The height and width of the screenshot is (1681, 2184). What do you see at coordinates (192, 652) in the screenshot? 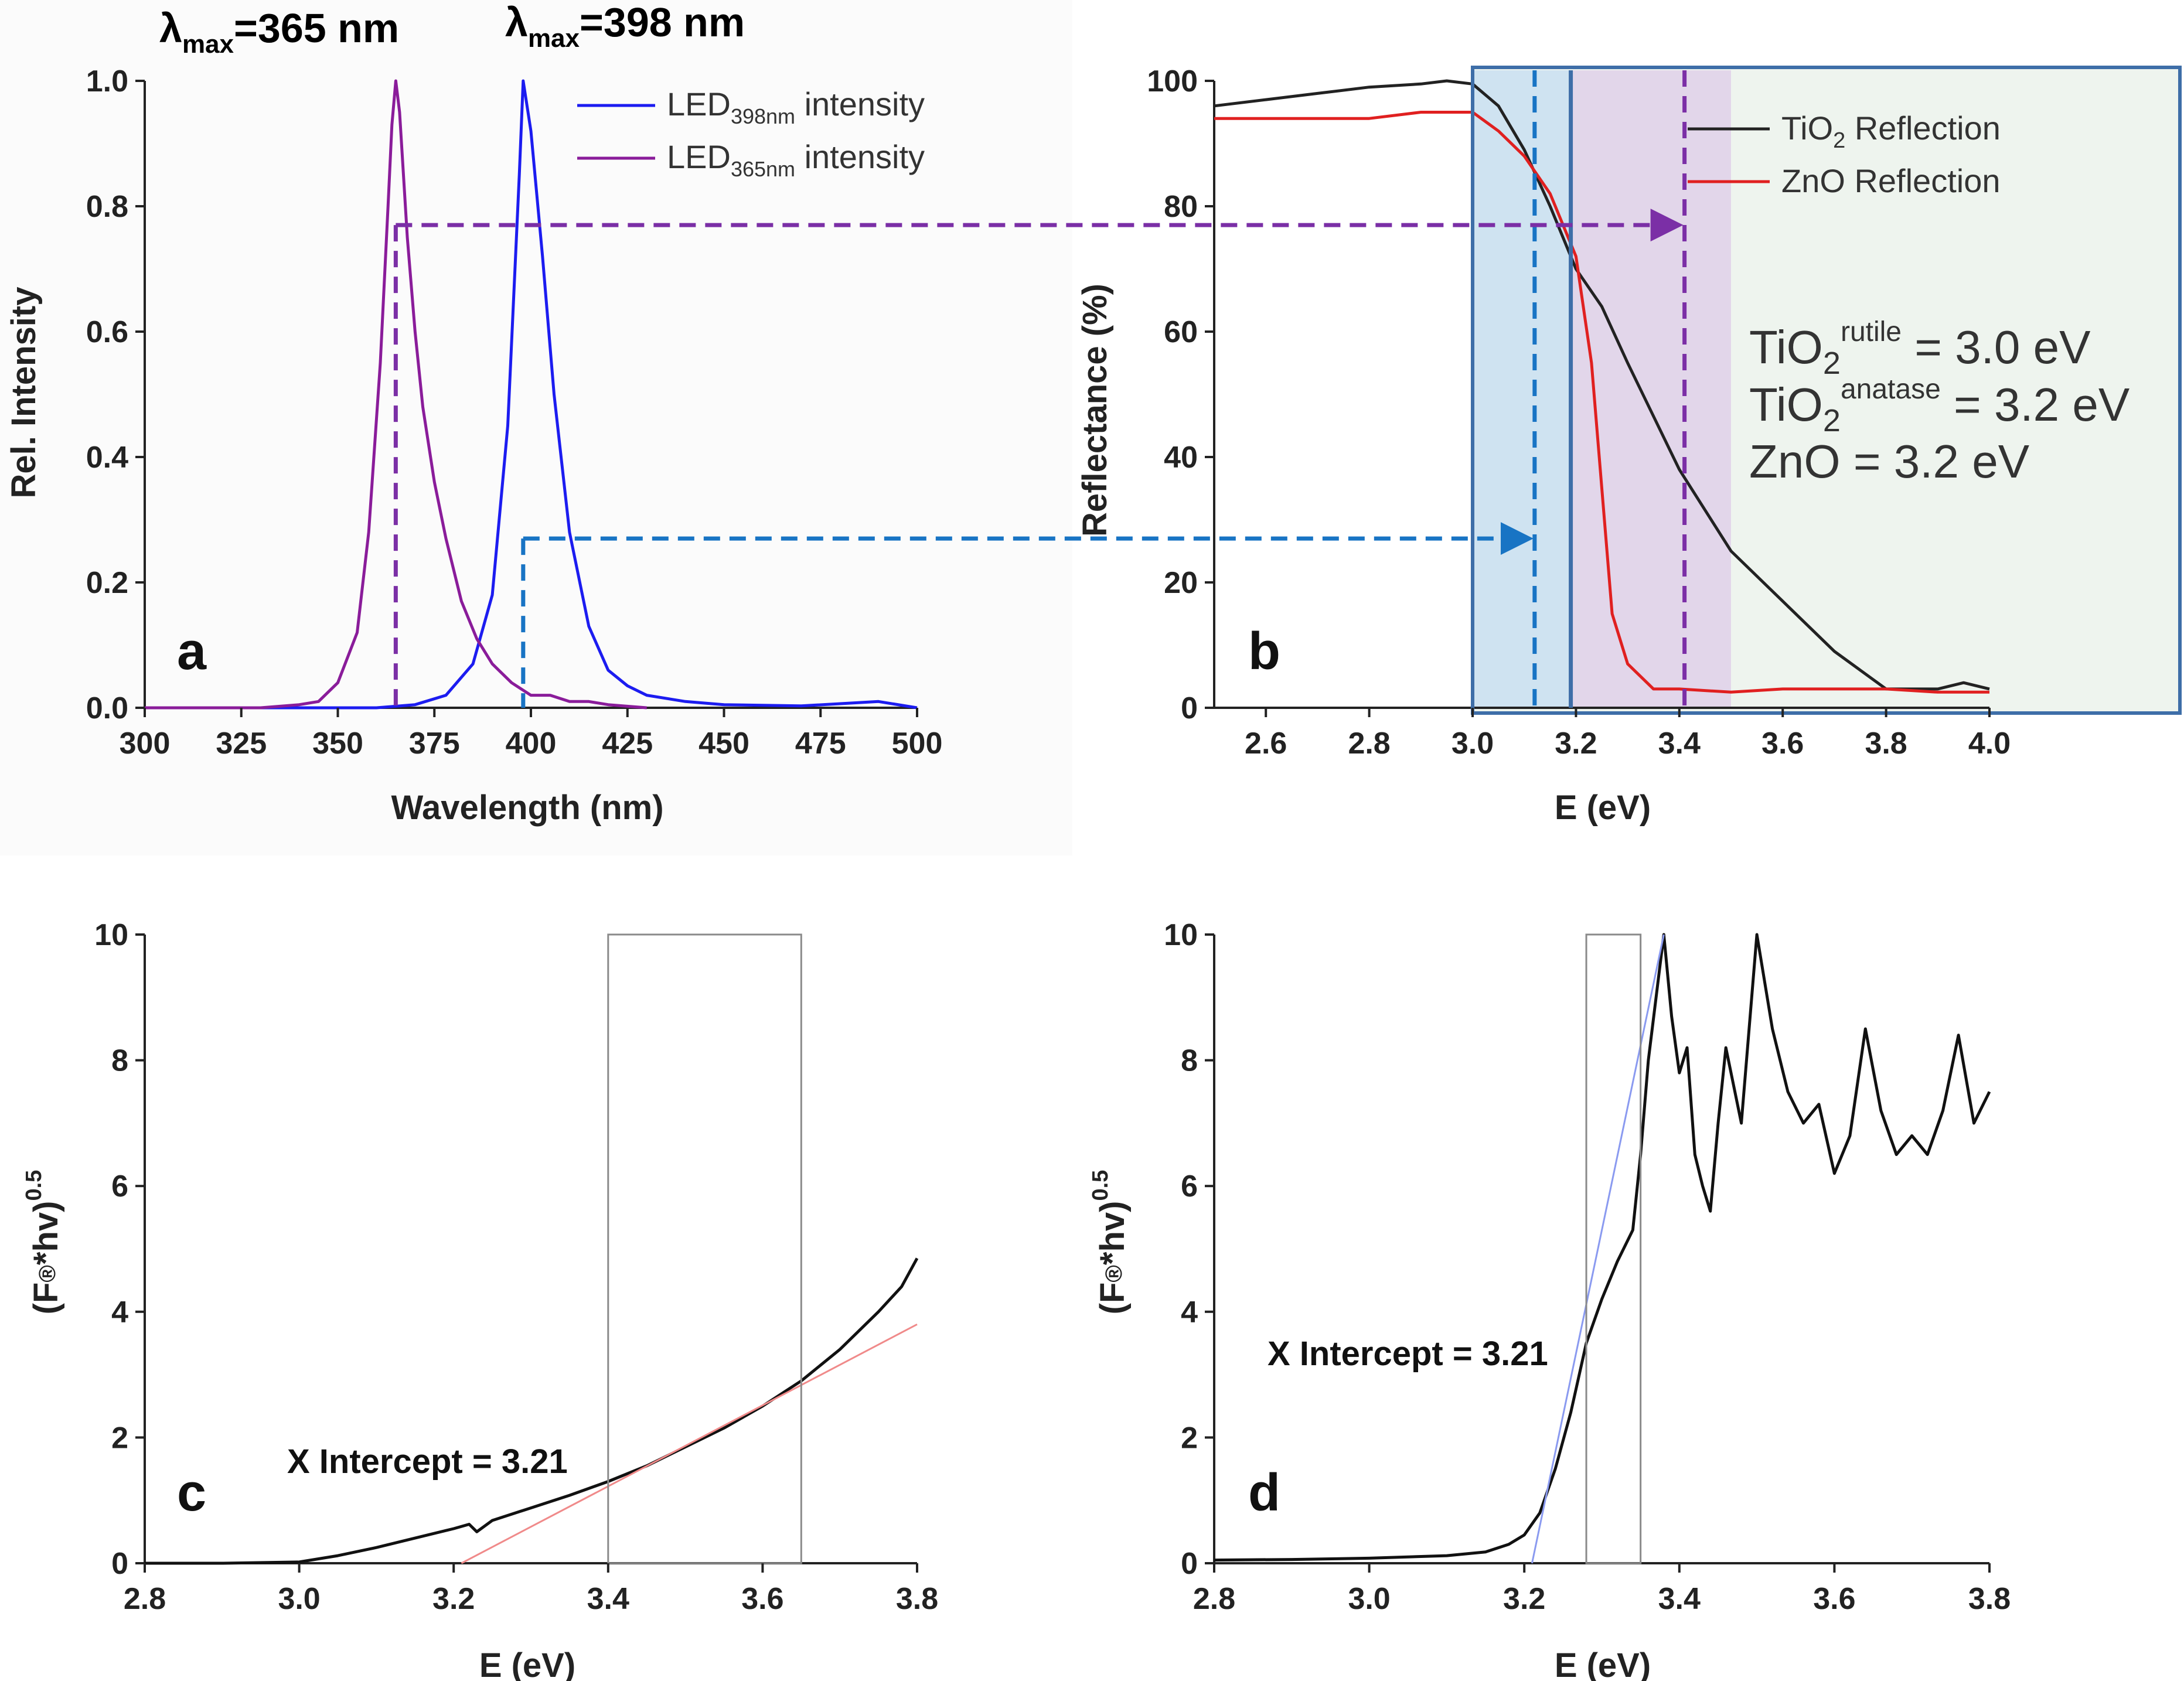
I see `panel-letter-a: a` at bounding box center [192, 652].